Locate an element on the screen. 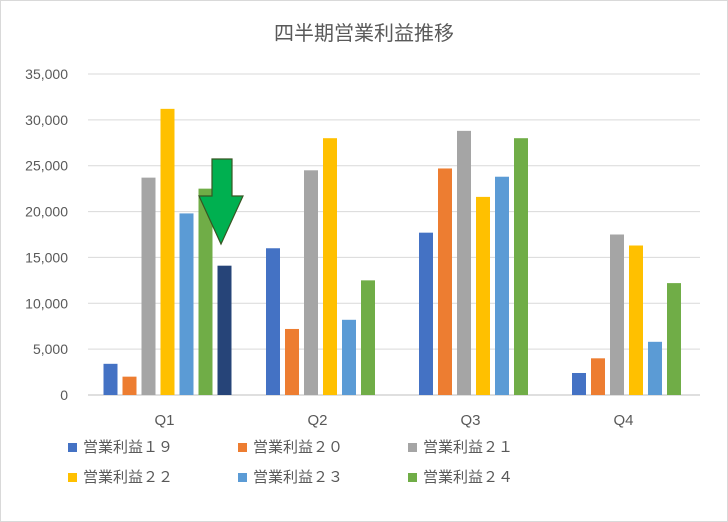 The width and height of the screenshot is (728, 522). legend-label: 営業利益２３ is located at coordinates (298, 477).